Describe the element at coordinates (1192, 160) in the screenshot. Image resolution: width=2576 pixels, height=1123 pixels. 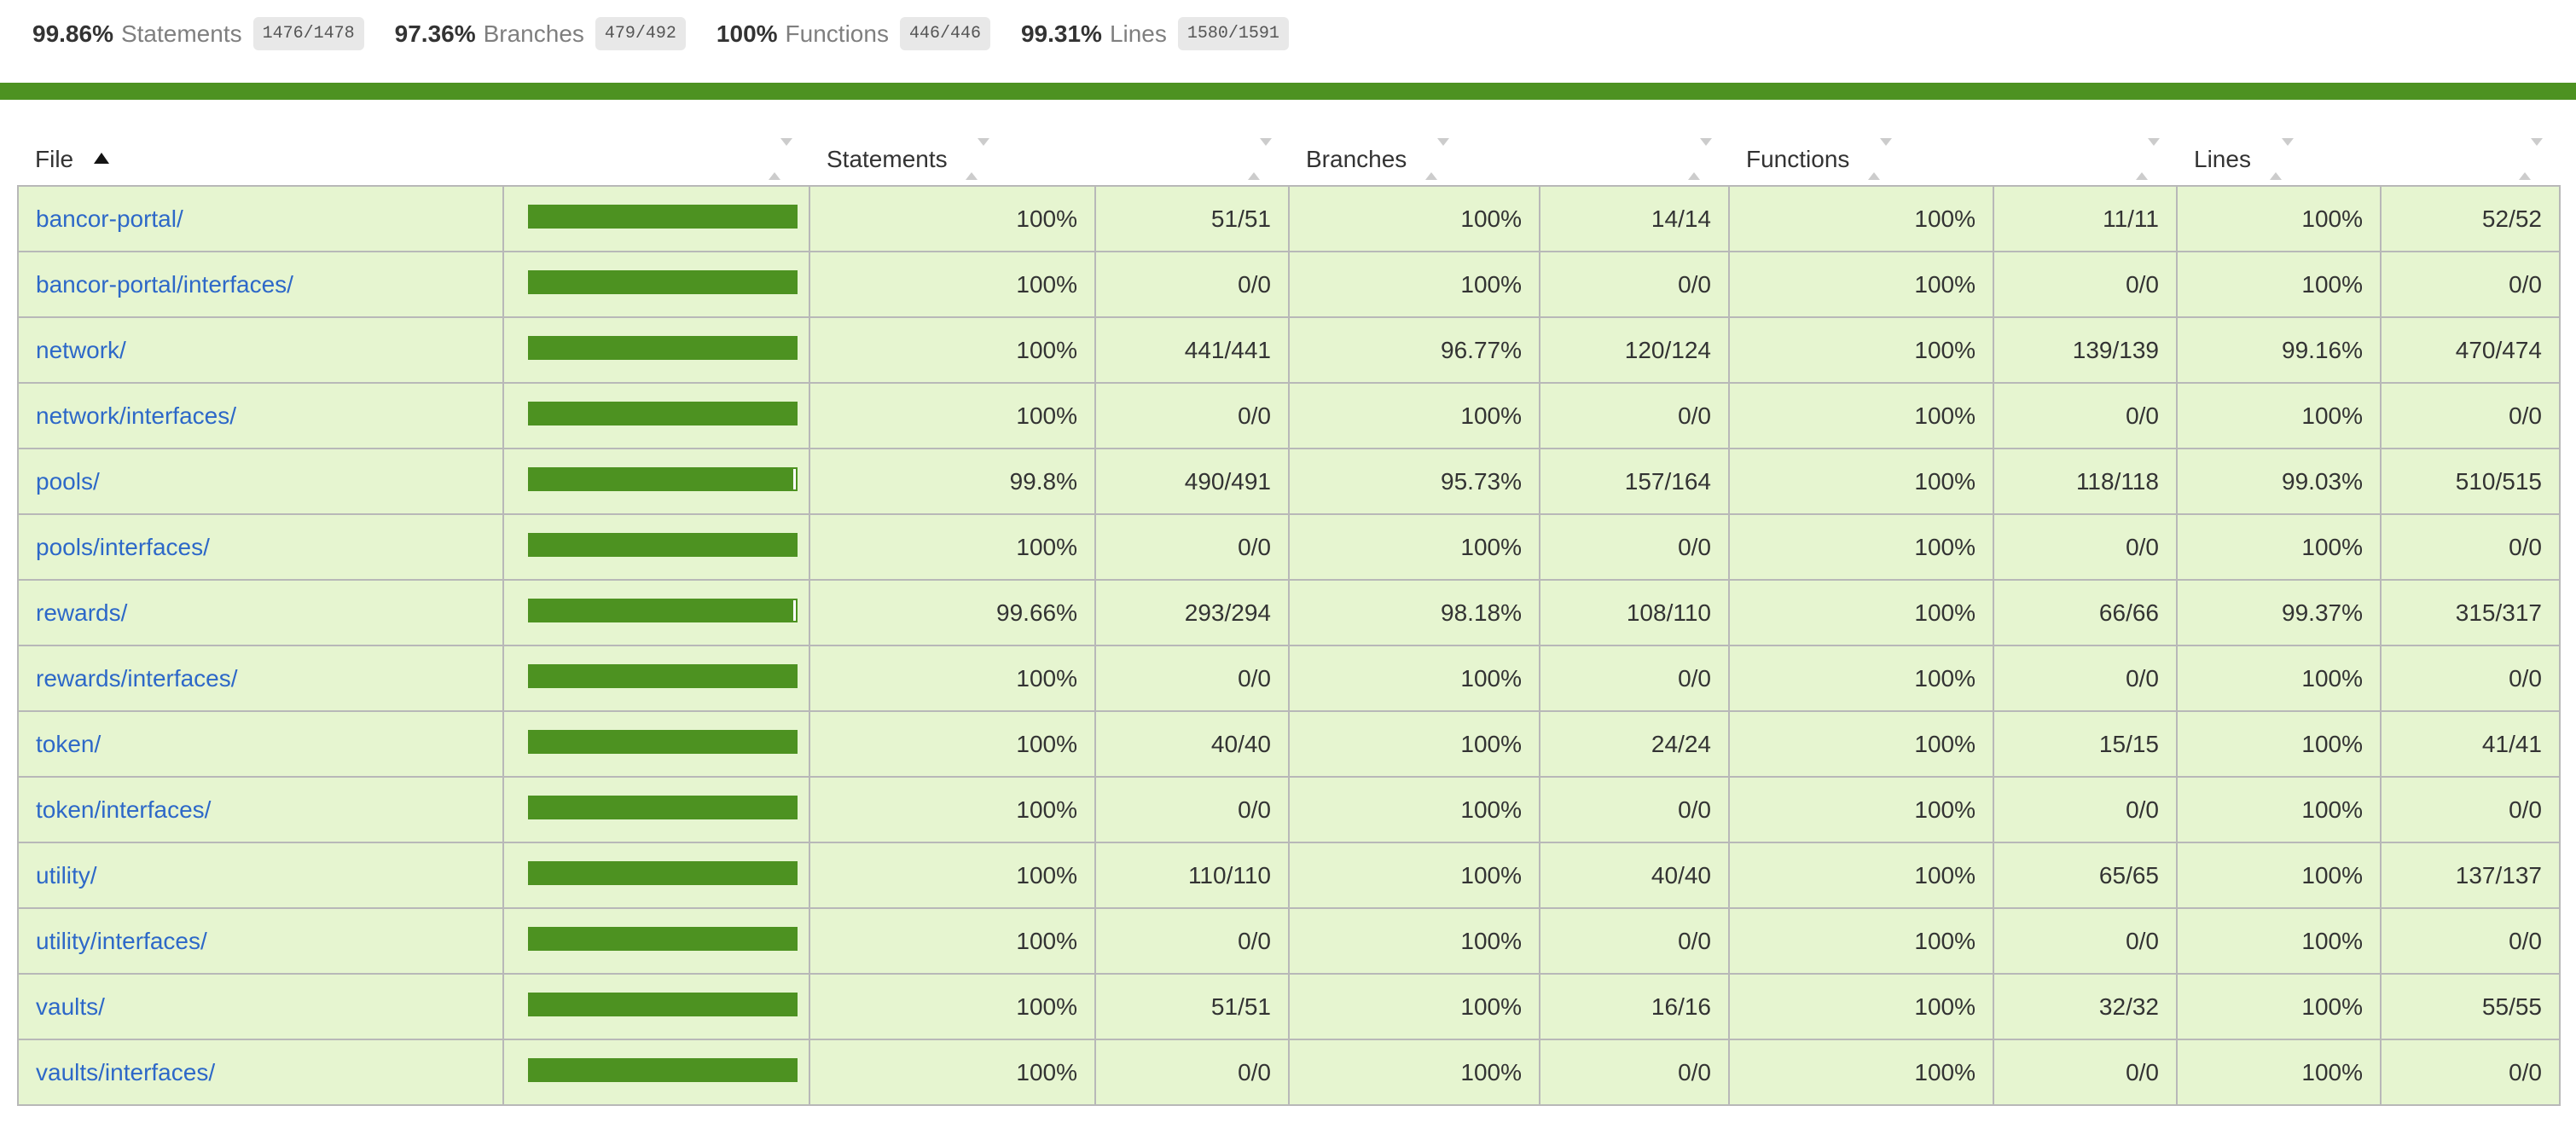
I see `column-header-statements-raw` at that location.